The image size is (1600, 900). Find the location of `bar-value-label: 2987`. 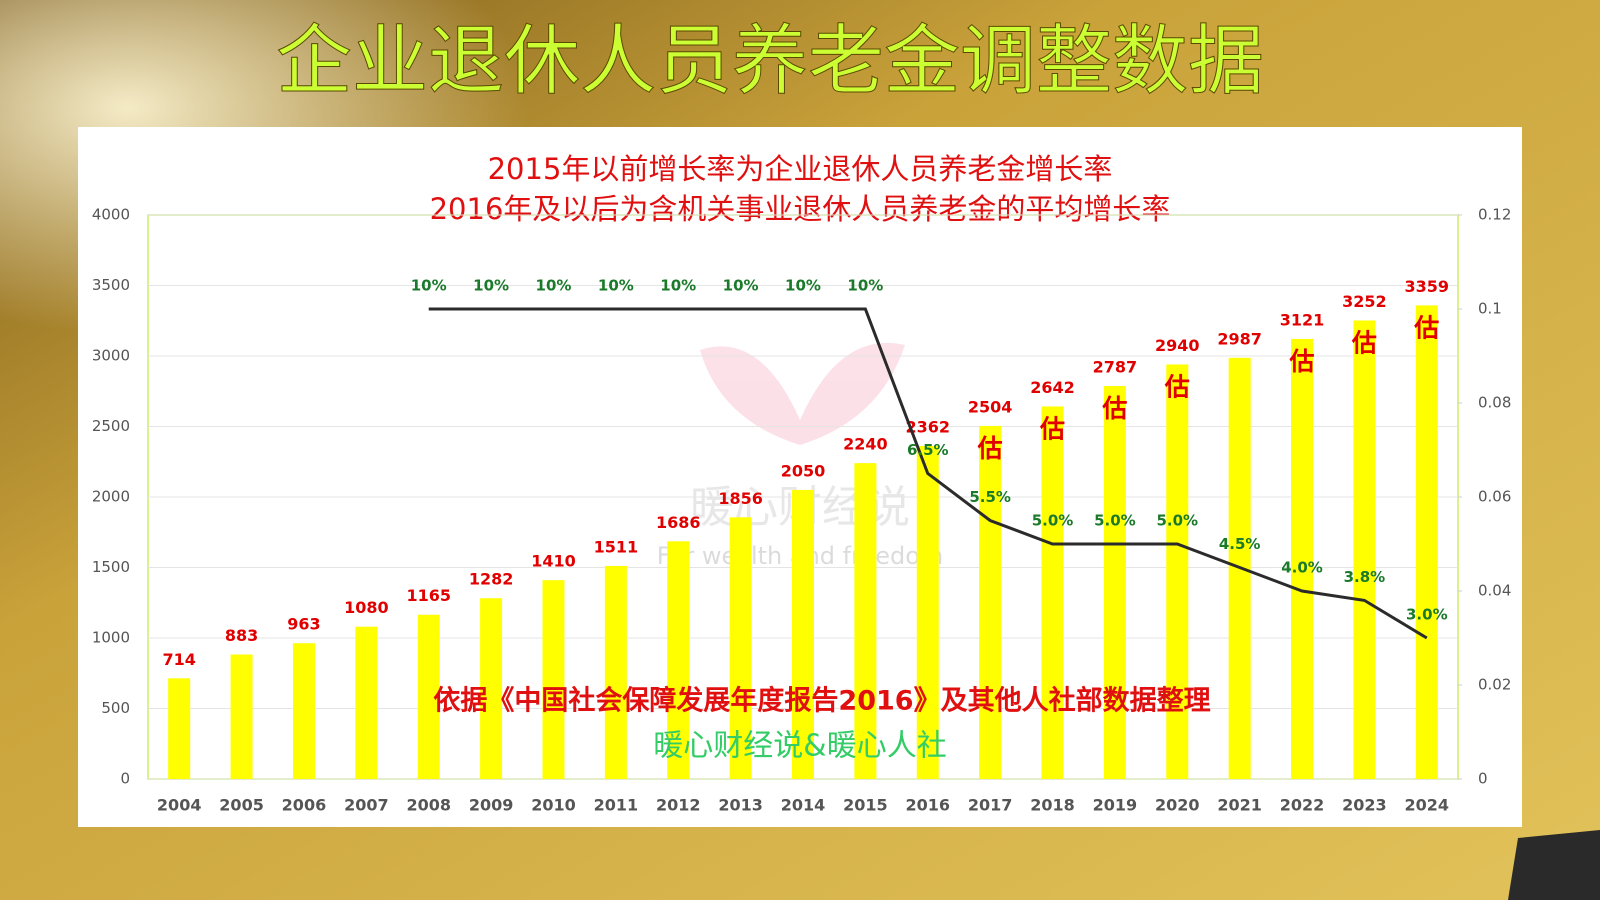

bar-value-label: 2987 is located at coordinates (1239, 338).